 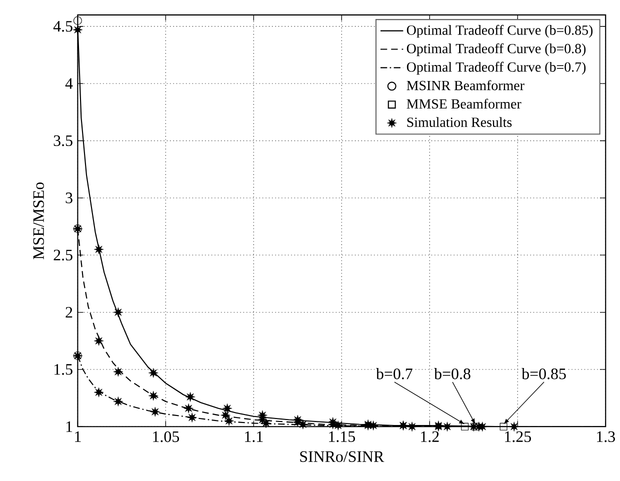 I want to click on y-tick-label: 1.5, so click(x=63, y=369).